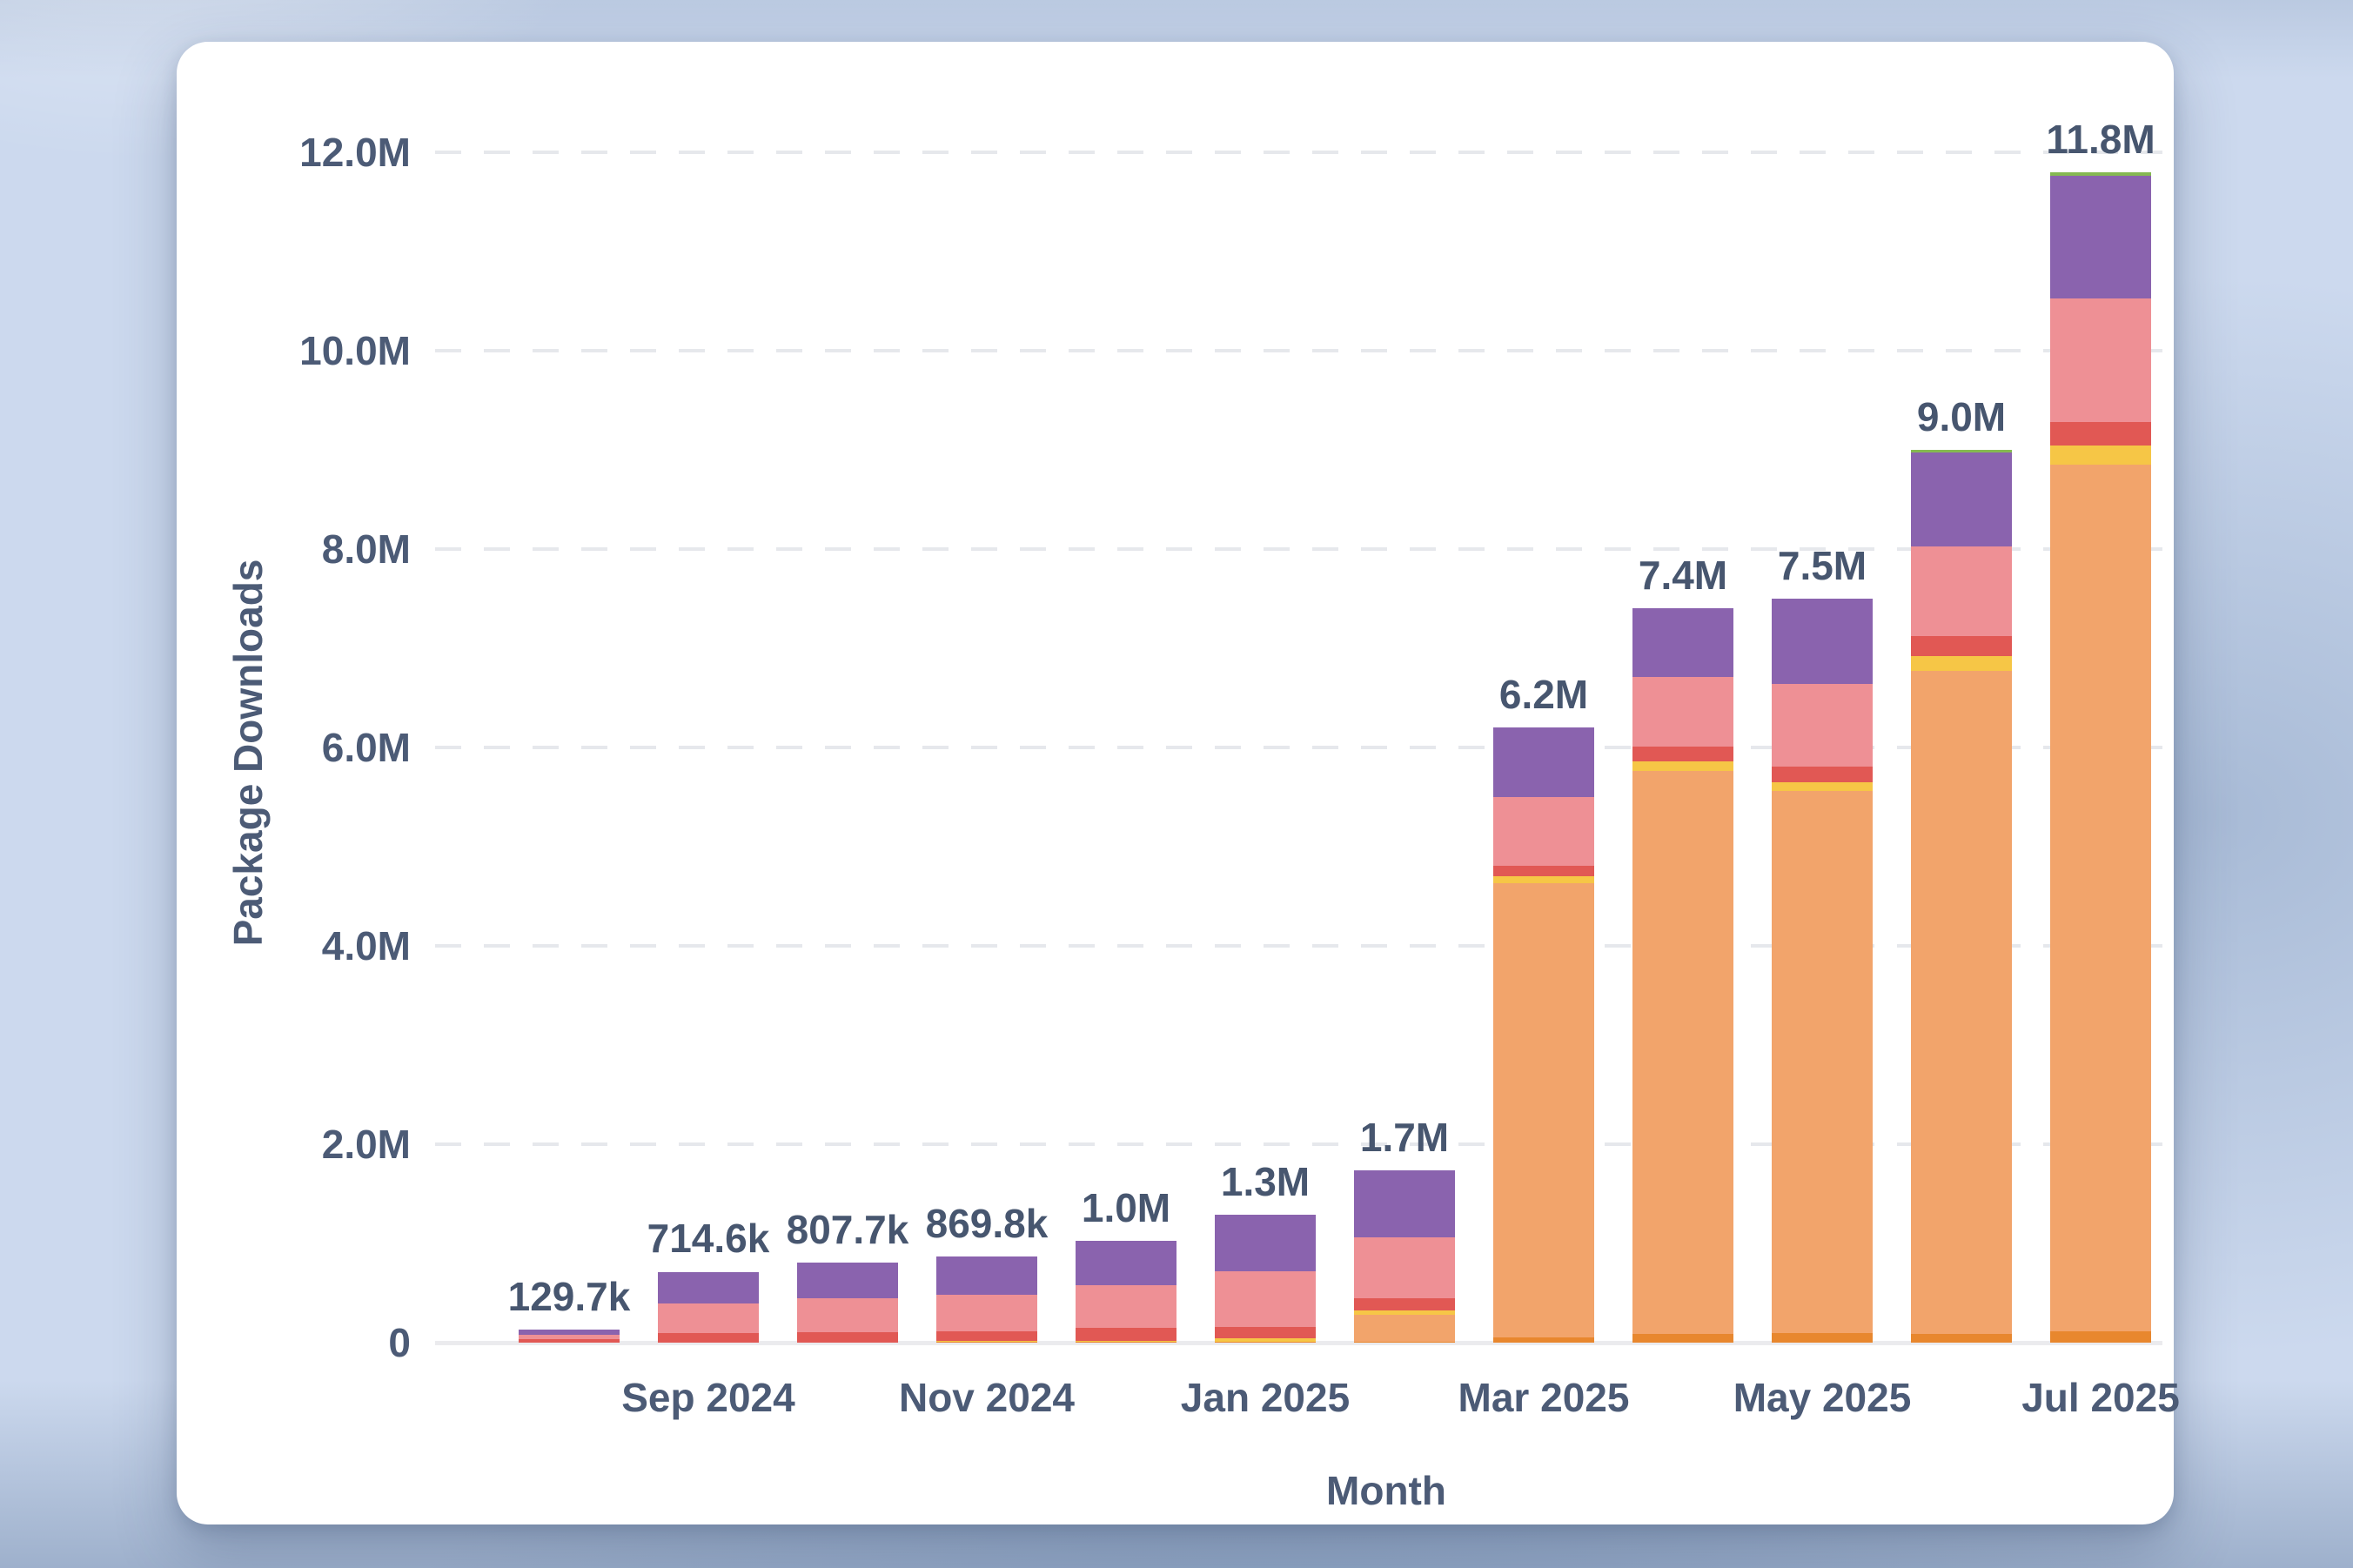 The width and height of the screenshot is (2353, 1568). Describe the element at coordinates (708, 1398) in the screenshot. I see `x-tick-label: Sep 2024` at that location.